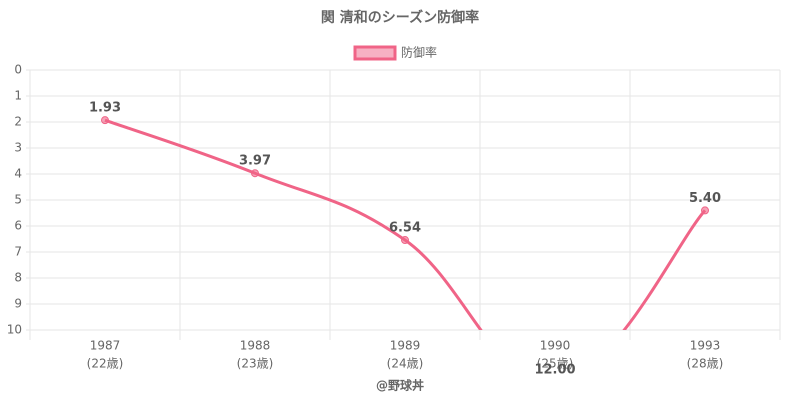  What do you see at coordinates (255, 364) in the screenshot?
I see `x-tick-label: (23歳)` at bounding box center [255, 364].